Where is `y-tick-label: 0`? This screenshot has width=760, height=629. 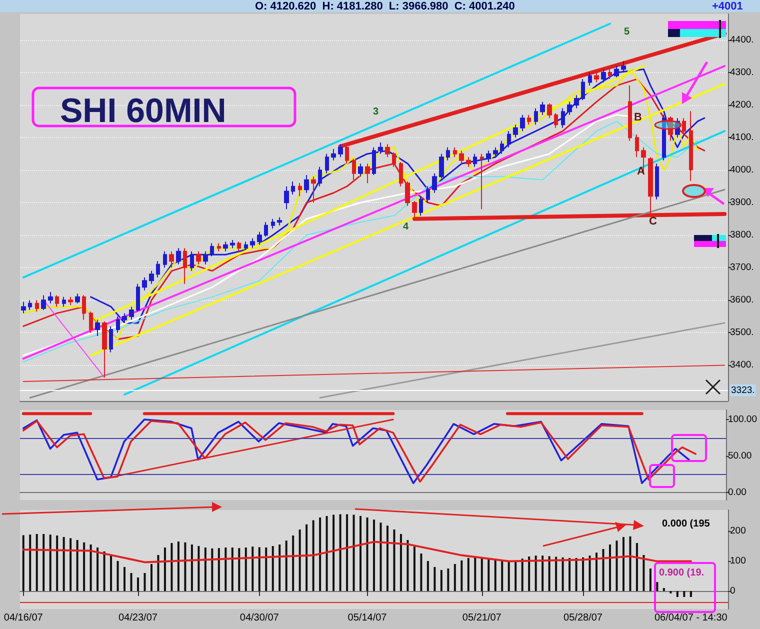
y-tick-label: 0 is located at coordinates (733, 591).